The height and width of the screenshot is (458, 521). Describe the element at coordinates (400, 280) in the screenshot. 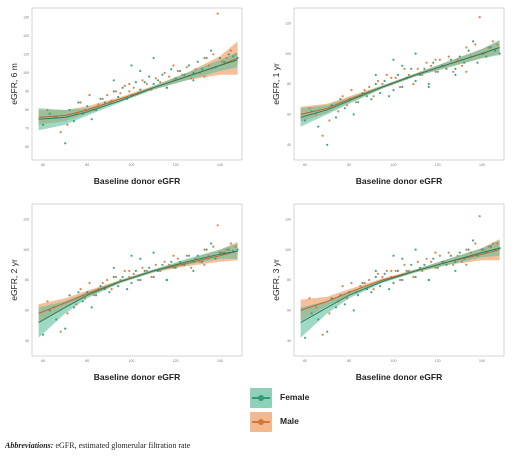

I see `trend-line-male` at that location.